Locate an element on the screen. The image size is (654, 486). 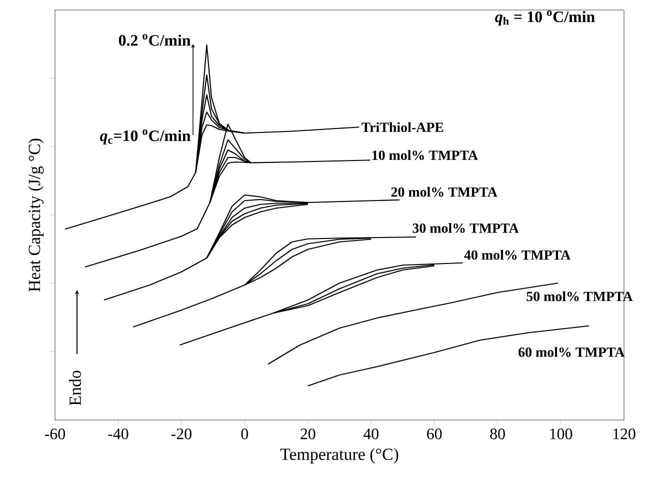
text: q$_{h}$ = 10 $^{o}$C/min is located at coordinates (545, 18).